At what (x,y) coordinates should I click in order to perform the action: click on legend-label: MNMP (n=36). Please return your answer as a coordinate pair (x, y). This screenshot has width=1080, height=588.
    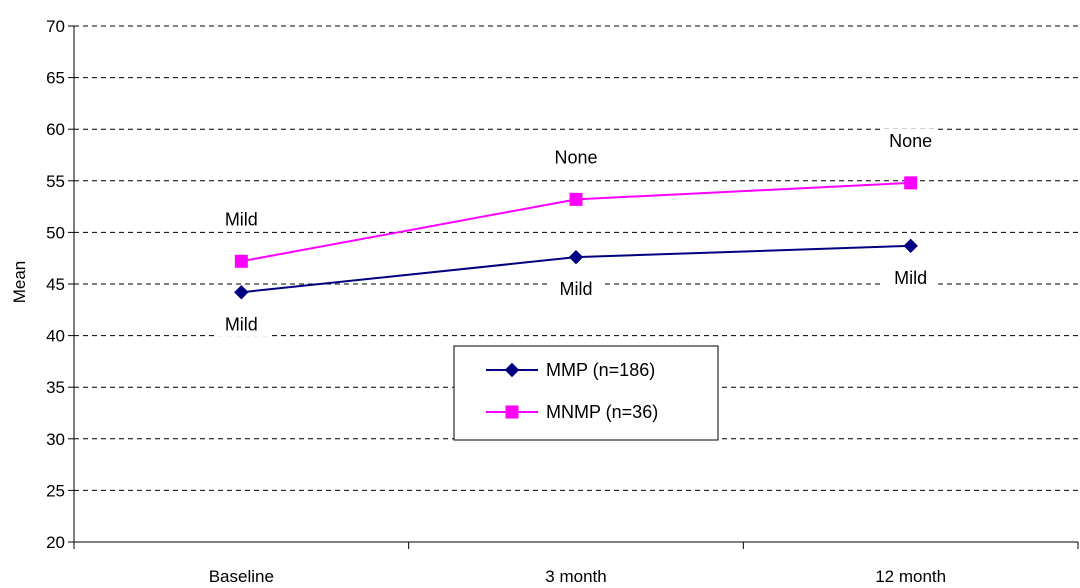
    Looking at the image, I should click on (602, 412).